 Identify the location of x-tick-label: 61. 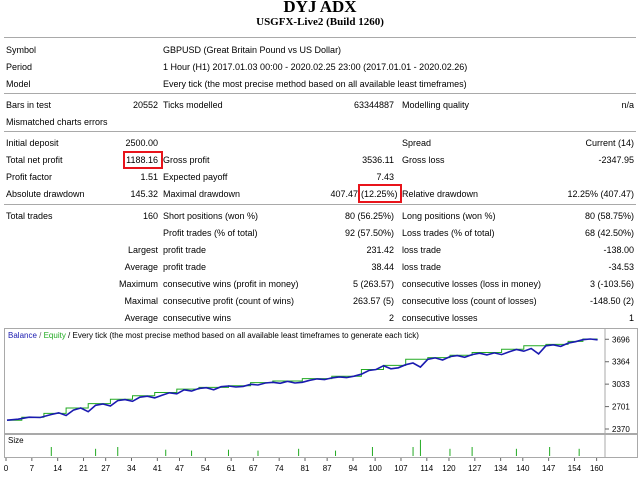
(231, 468).